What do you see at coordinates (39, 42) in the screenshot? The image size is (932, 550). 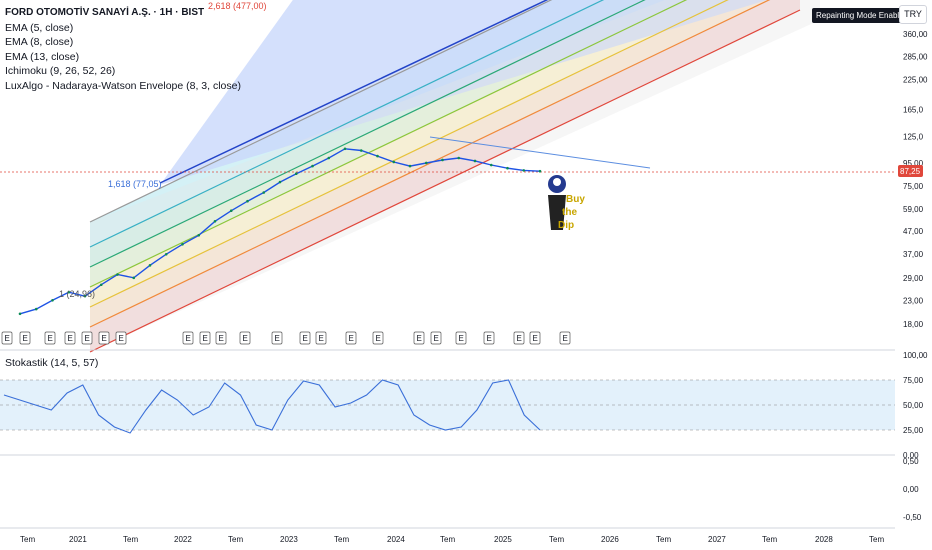 I see `legend-ema8: EMA (8, close)` at bounding box center [39, 42].